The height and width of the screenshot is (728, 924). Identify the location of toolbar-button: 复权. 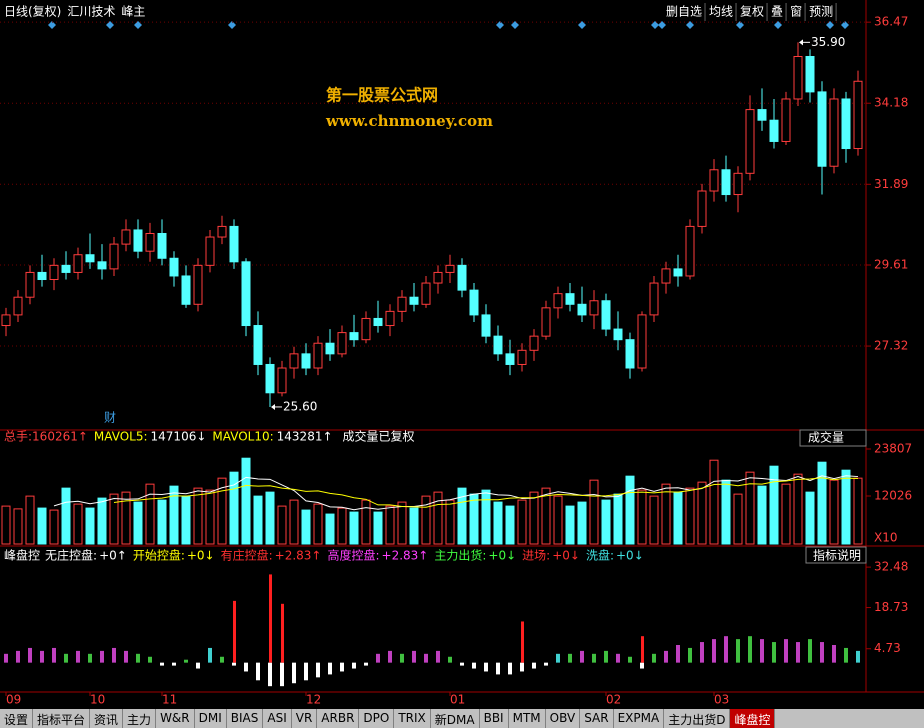
(752, 12).